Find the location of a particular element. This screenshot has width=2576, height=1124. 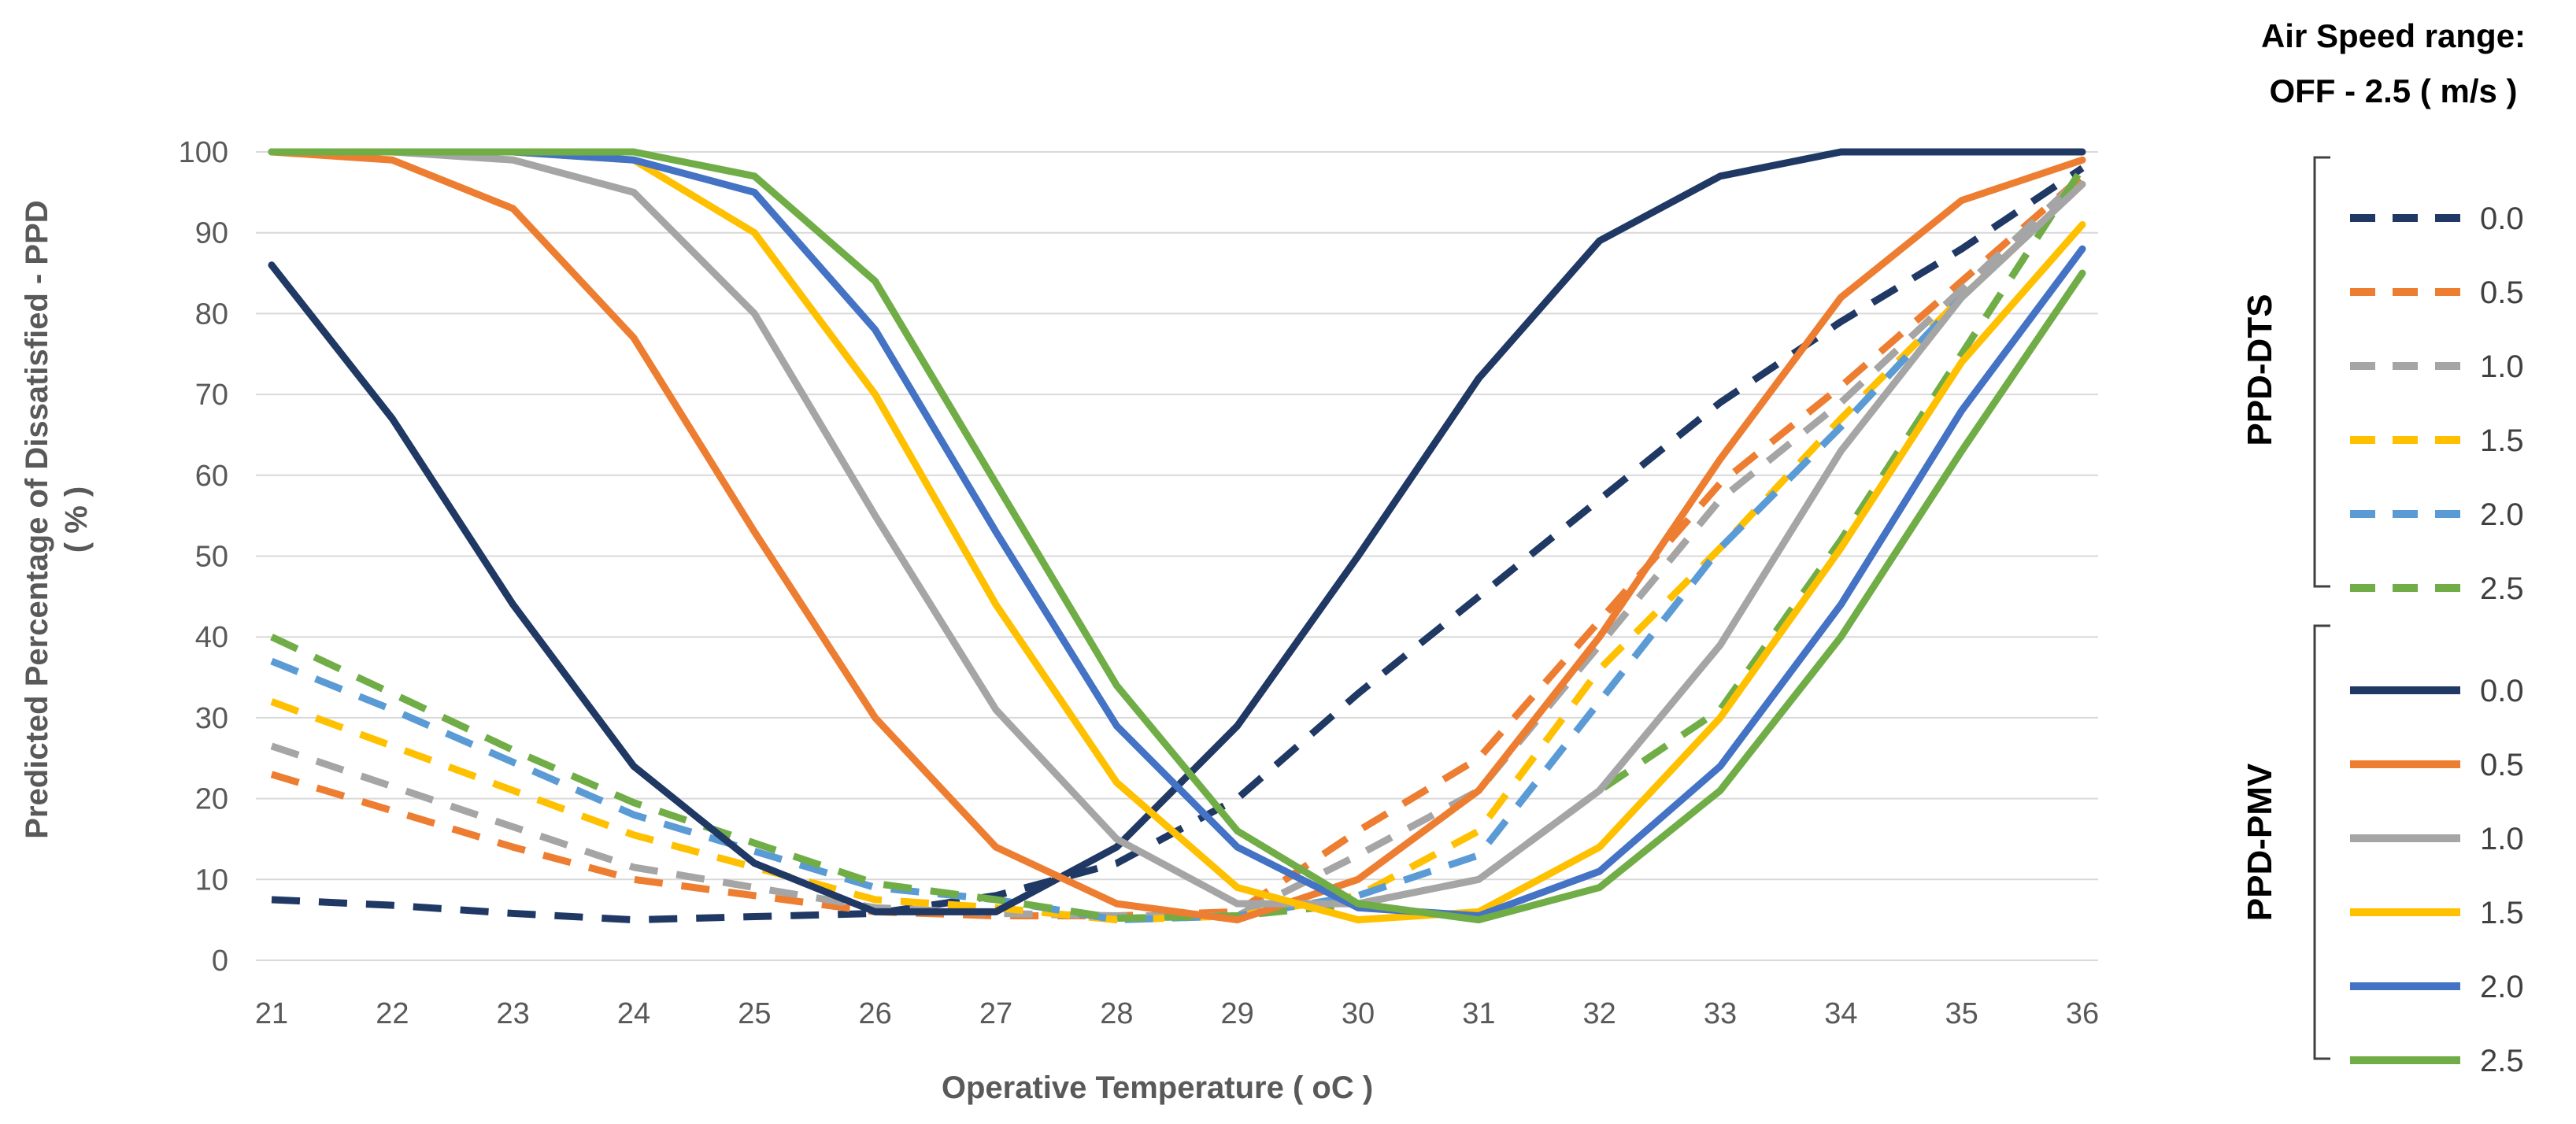

x-tick-label: 33 is located at coordinates (1720, 1014).